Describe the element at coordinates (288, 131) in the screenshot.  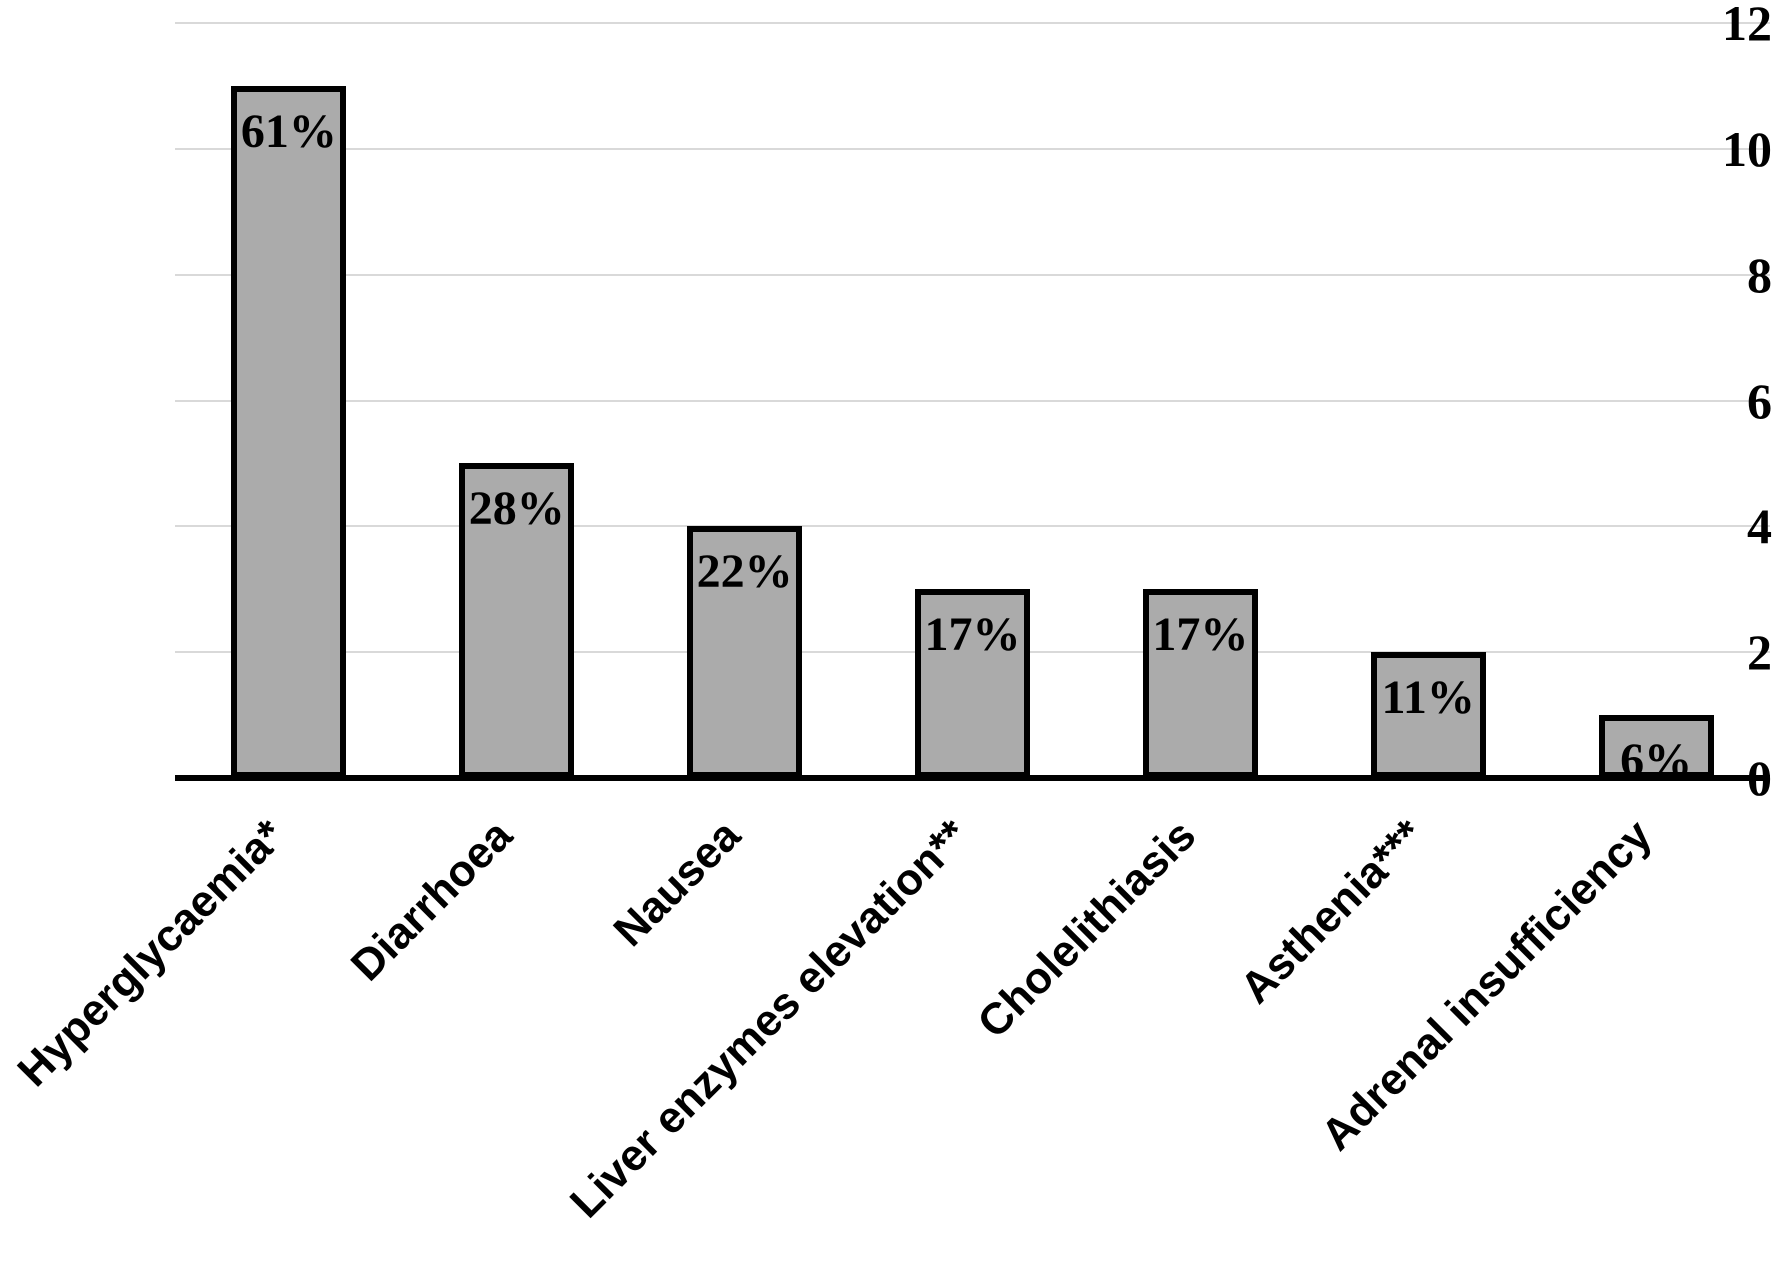
I see `bar-value-label: 61%` at that location.